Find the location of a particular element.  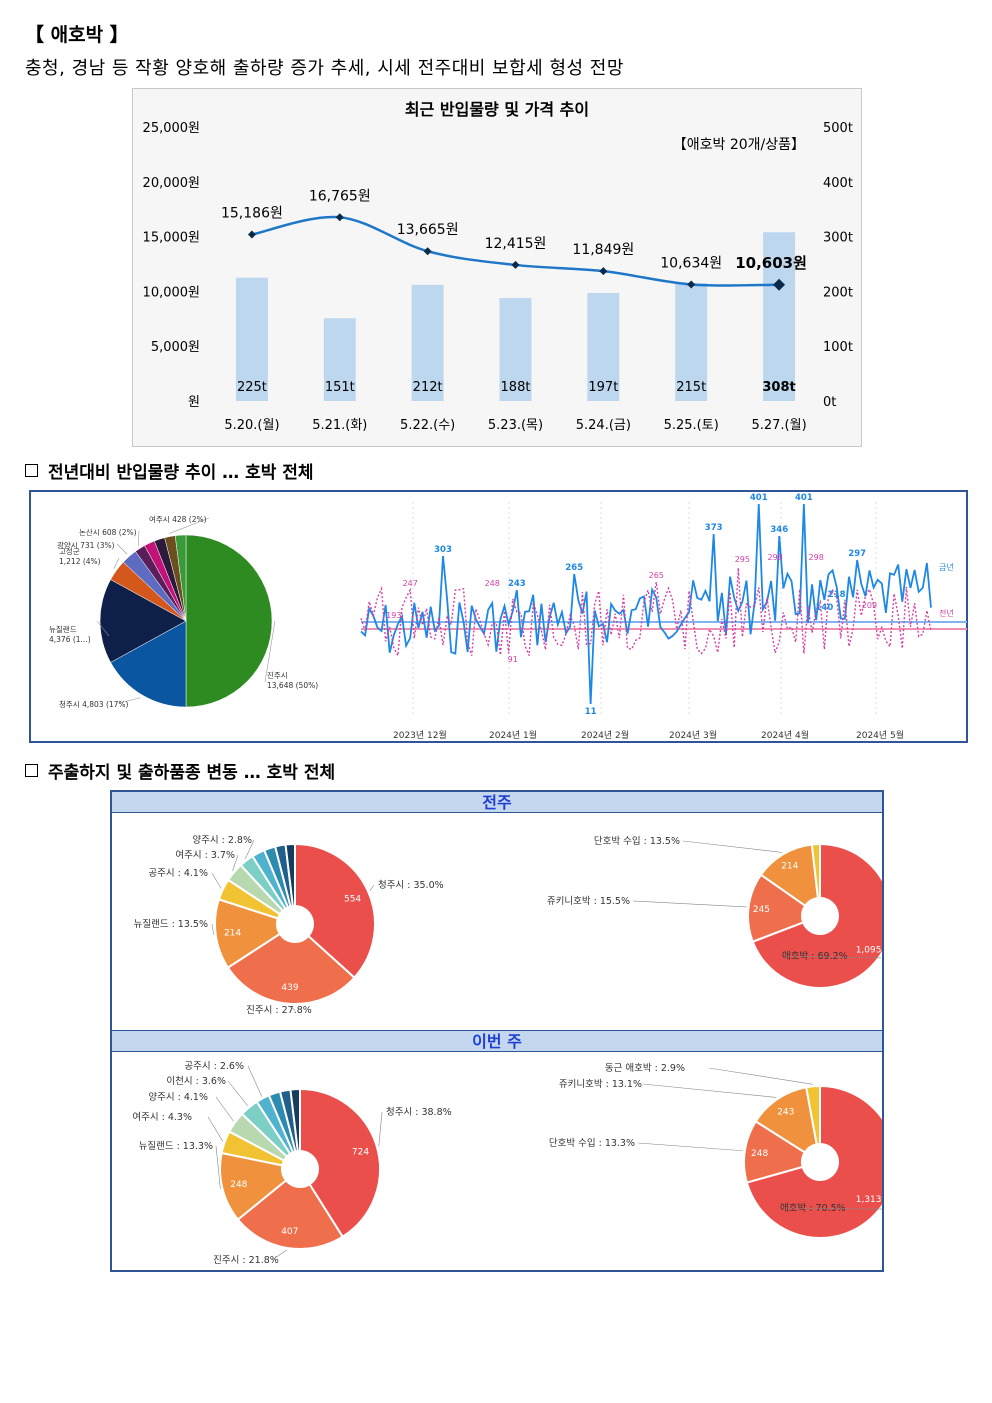

price-label: 10,634원 is located at coordinates (691, 263).